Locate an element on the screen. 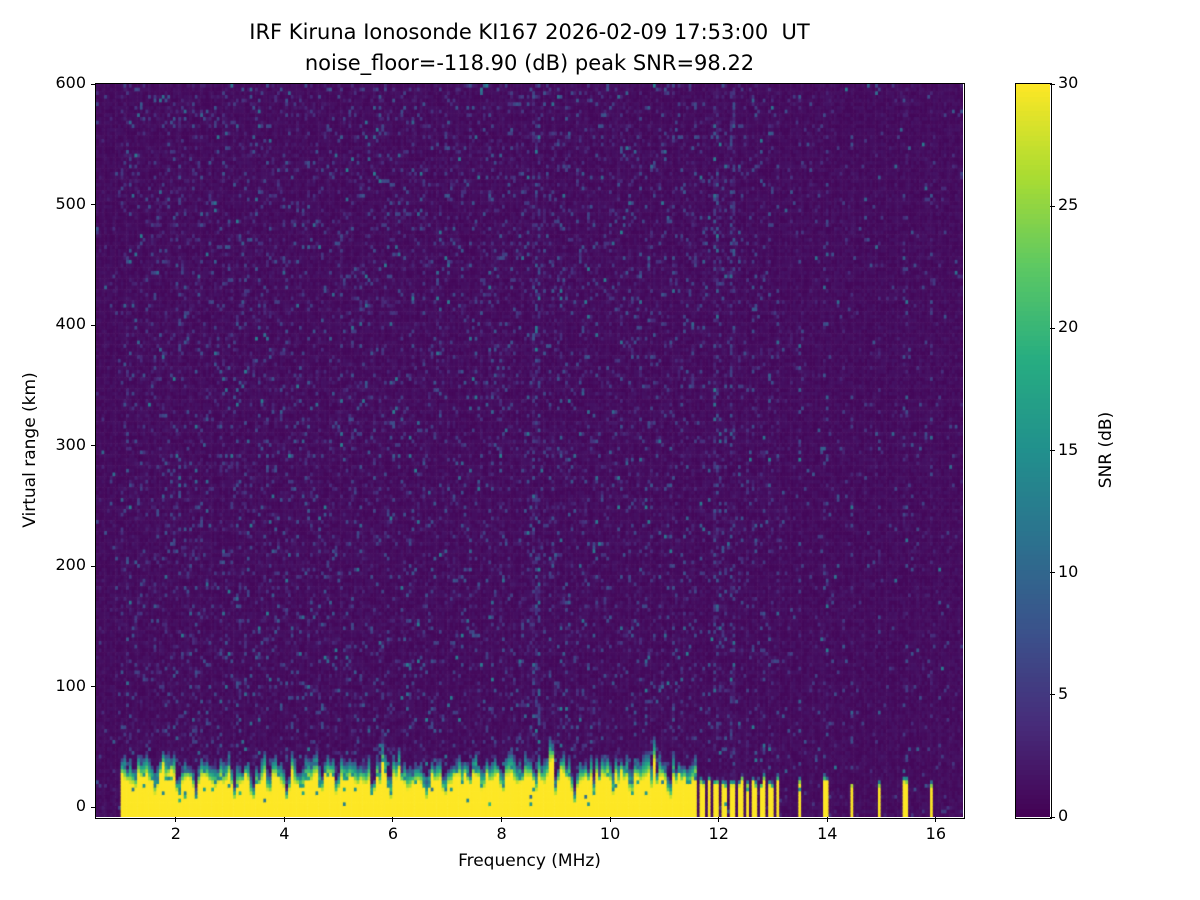  y-tick-label: 100 is located at coordinates (70, 685).